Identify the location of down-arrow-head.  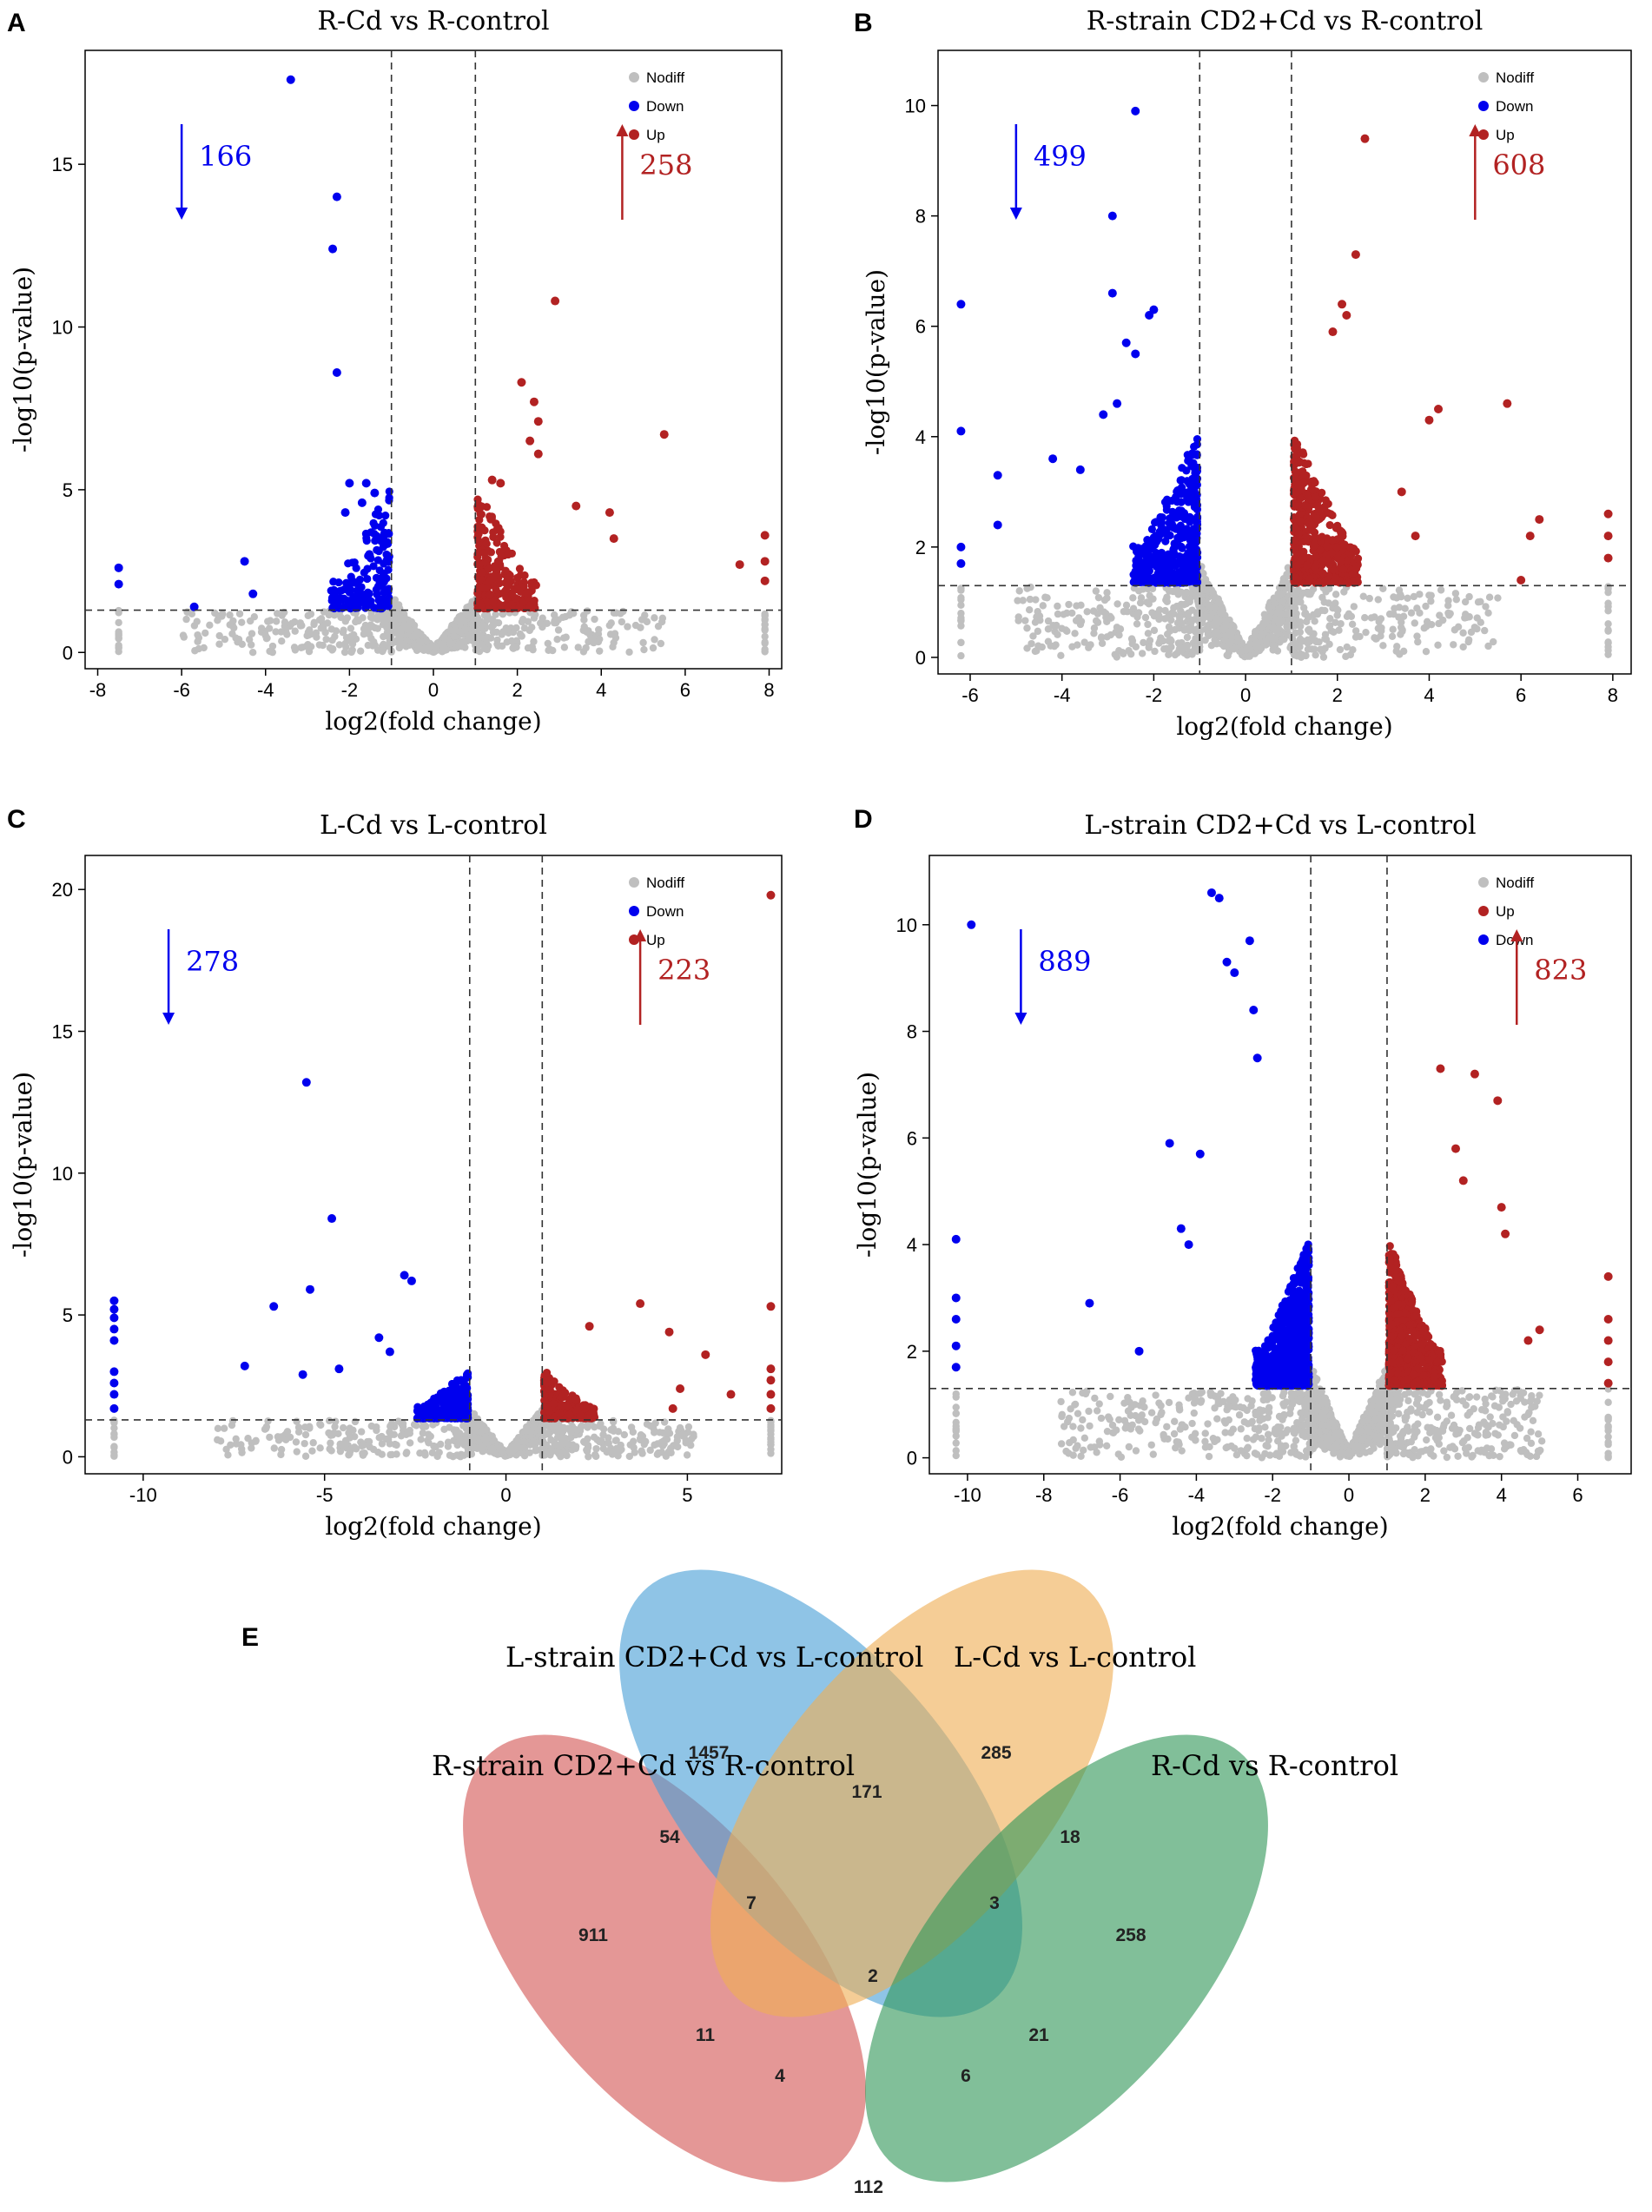
(181, 214).